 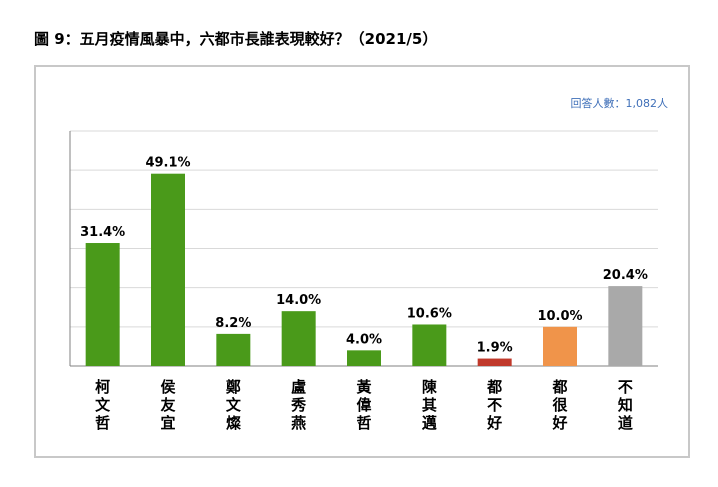 What do you see at coordinates (236, 39) in the screenshot?
I see `page-title: 圖 9：五月疫情風暴中，六都市長誰表現較好？（2021/5）` at bounding box center [236, 39].